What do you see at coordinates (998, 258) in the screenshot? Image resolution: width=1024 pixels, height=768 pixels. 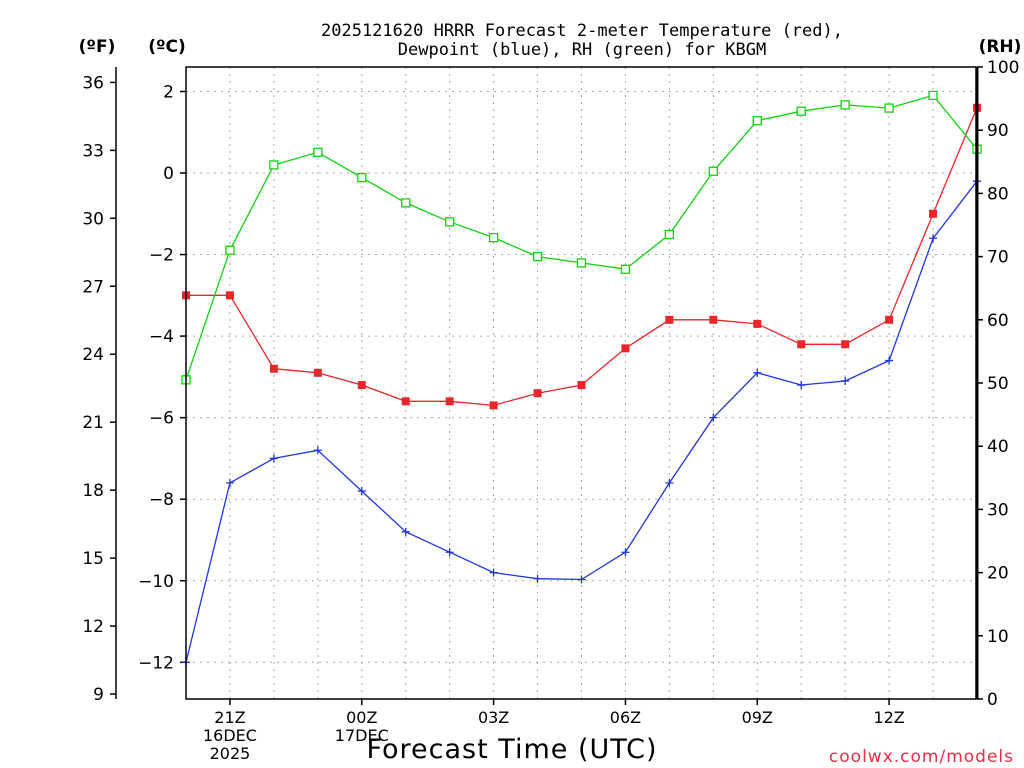 I see `rh-tick-label: 70` at bounding box center [998, 258].